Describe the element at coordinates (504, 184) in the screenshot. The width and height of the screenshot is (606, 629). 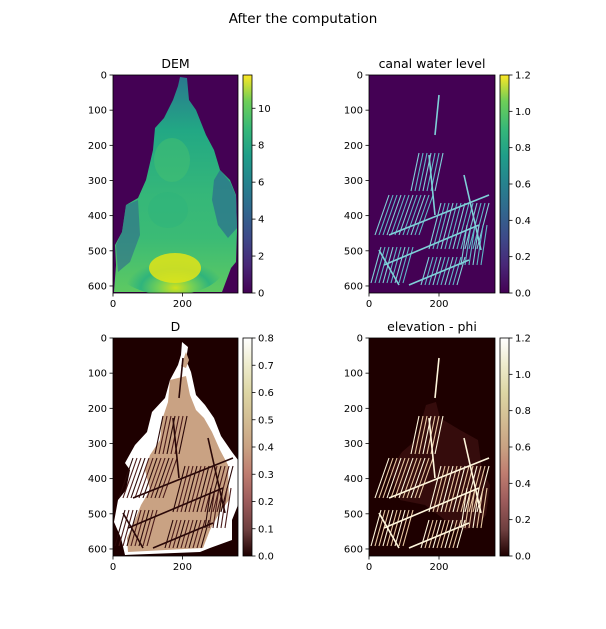
I see `canal-water-level-colorbar` at that location.